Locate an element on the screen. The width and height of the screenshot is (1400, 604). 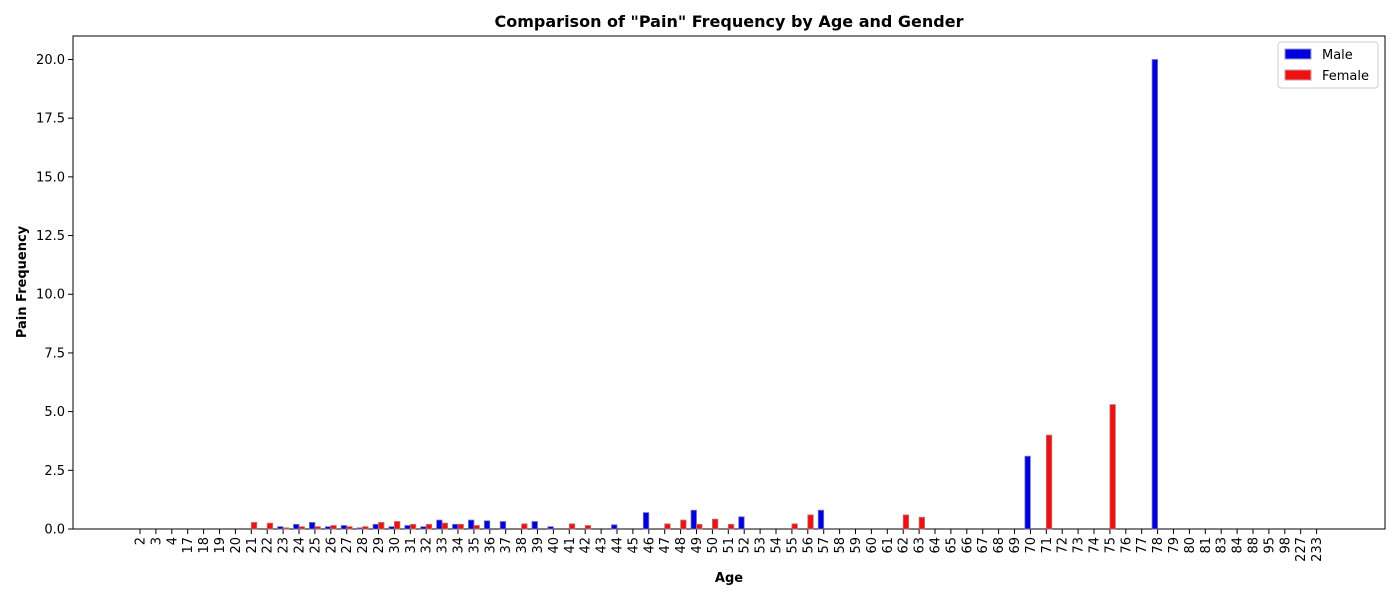
x-tick-label: 27 is located at coordinates (347, 545).